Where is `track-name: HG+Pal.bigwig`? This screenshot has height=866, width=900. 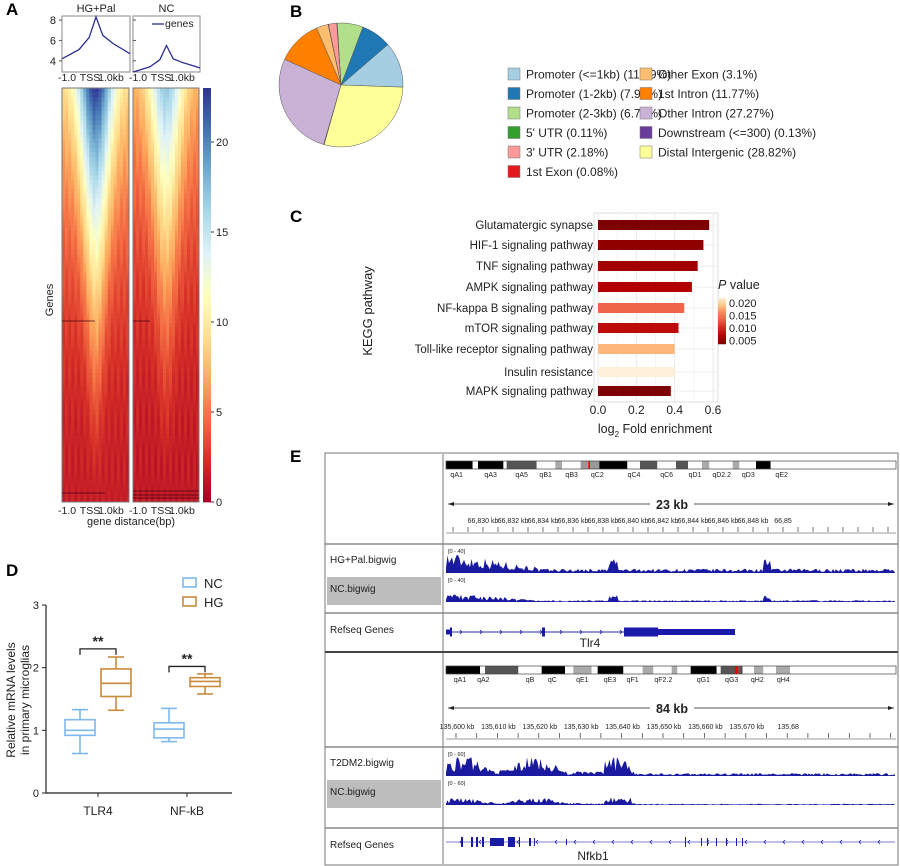
track-name: HG+Pal.bigwig is located at coordinates (363, 560).